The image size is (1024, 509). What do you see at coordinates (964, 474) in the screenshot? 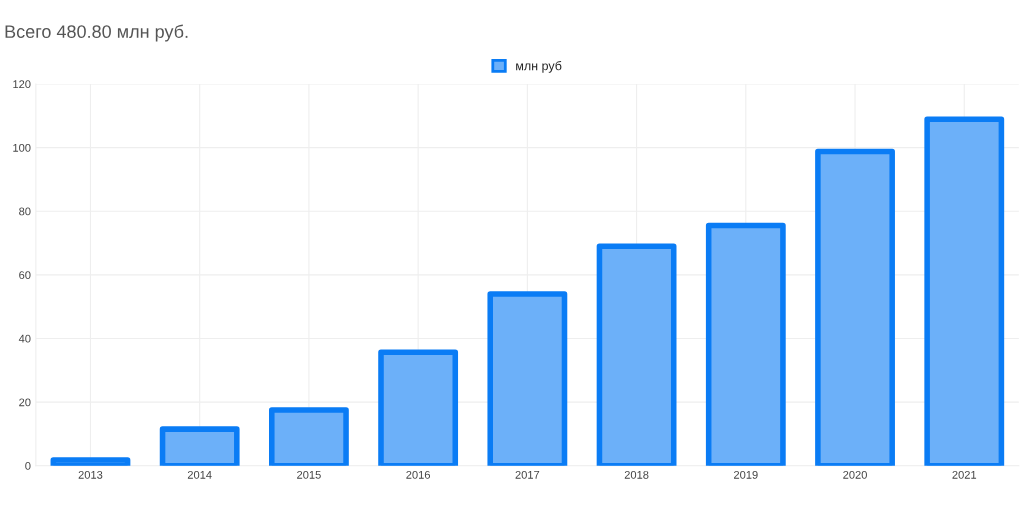
I see `x-tick-label: 2021` at bounding box center [964, 474].